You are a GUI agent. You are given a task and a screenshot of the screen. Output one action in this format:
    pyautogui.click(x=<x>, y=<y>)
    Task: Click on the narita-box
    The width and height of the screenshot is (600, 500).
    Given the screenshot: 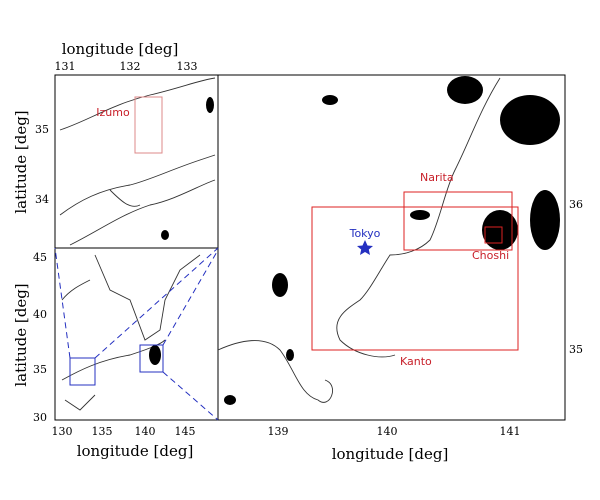 What is the action you would take?
    pyautogui.click(x=458, y=221)
    